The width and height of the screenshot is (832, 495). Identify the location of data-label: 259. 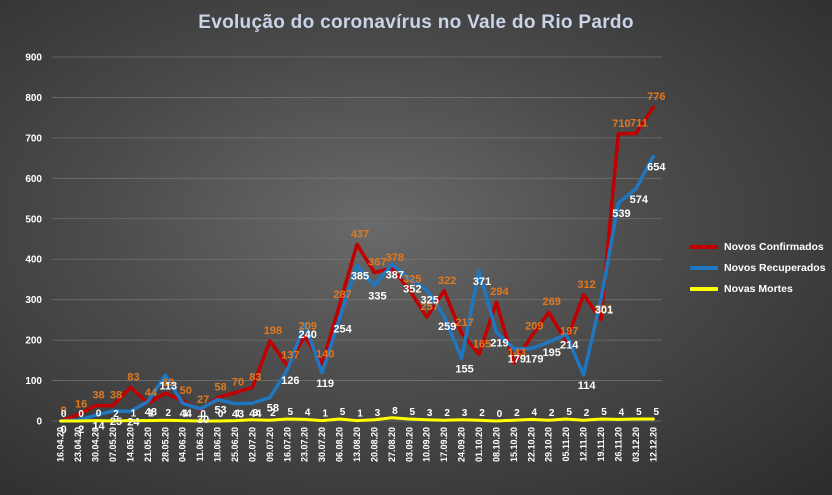
(447, 327).